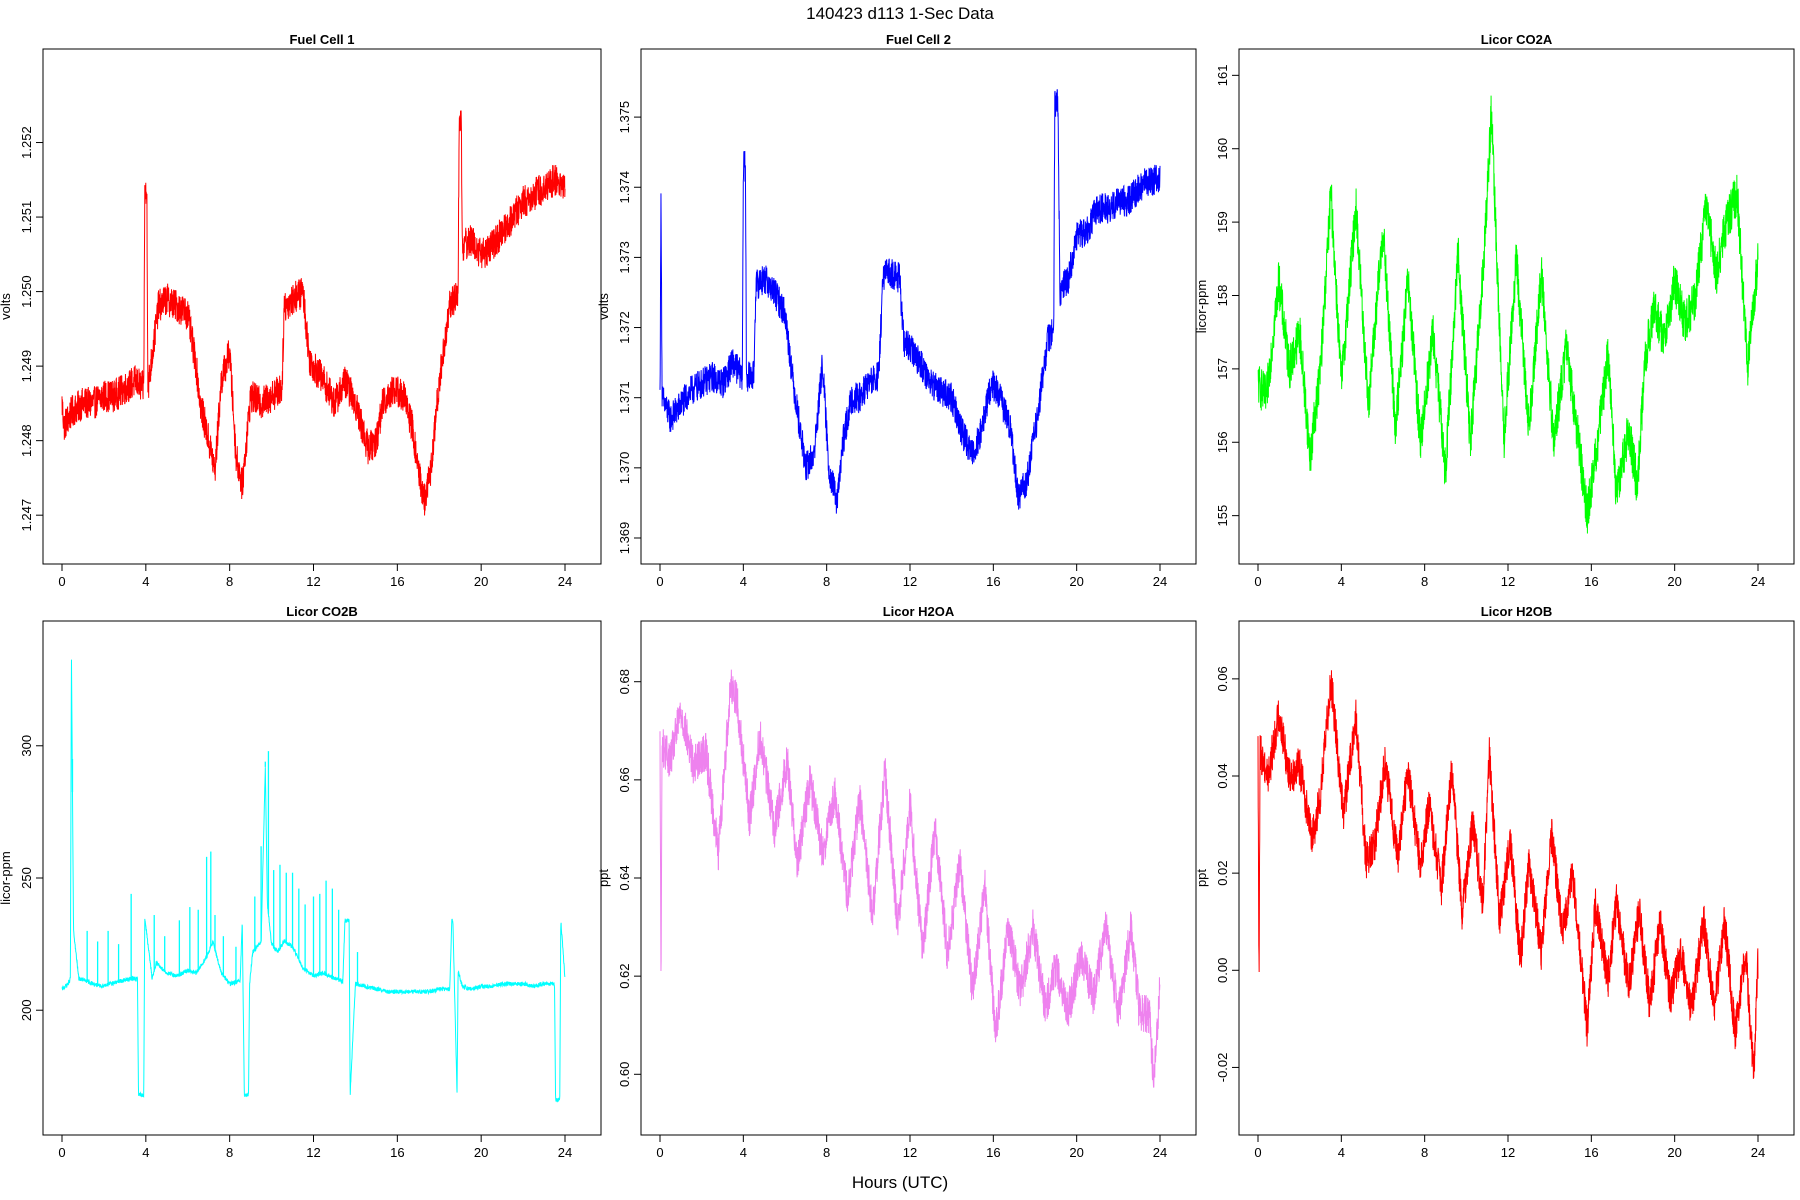 Image resolution: width=1800 pixels, height=1200 pixels. What do you see at coordinates (1222, 296) in the screenshot?
I see `y-tick-label: 158` at bounding box center [1222, 296].